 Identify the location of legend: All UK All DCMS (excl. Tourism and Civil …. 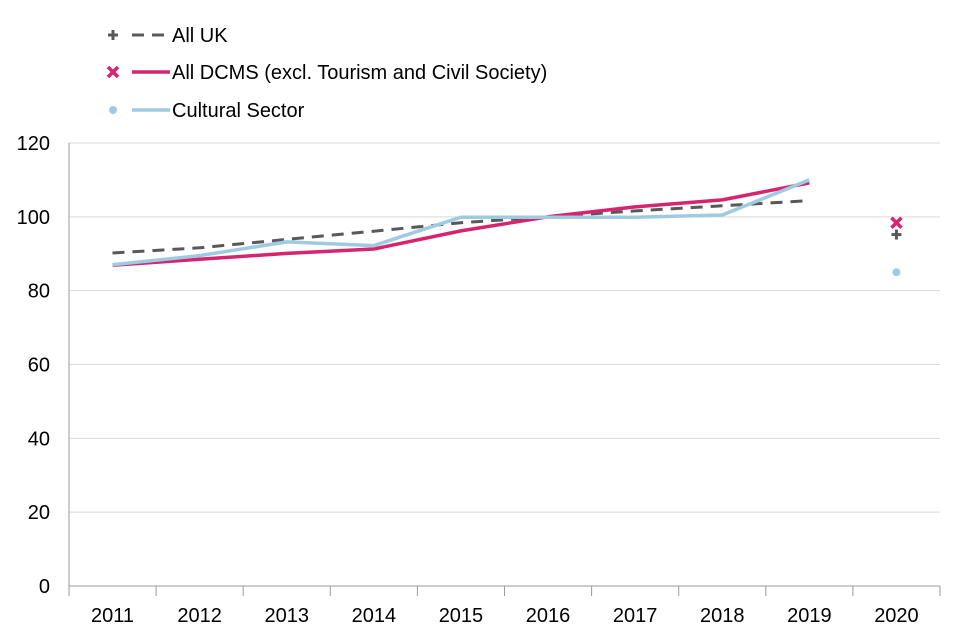
(326, 73).